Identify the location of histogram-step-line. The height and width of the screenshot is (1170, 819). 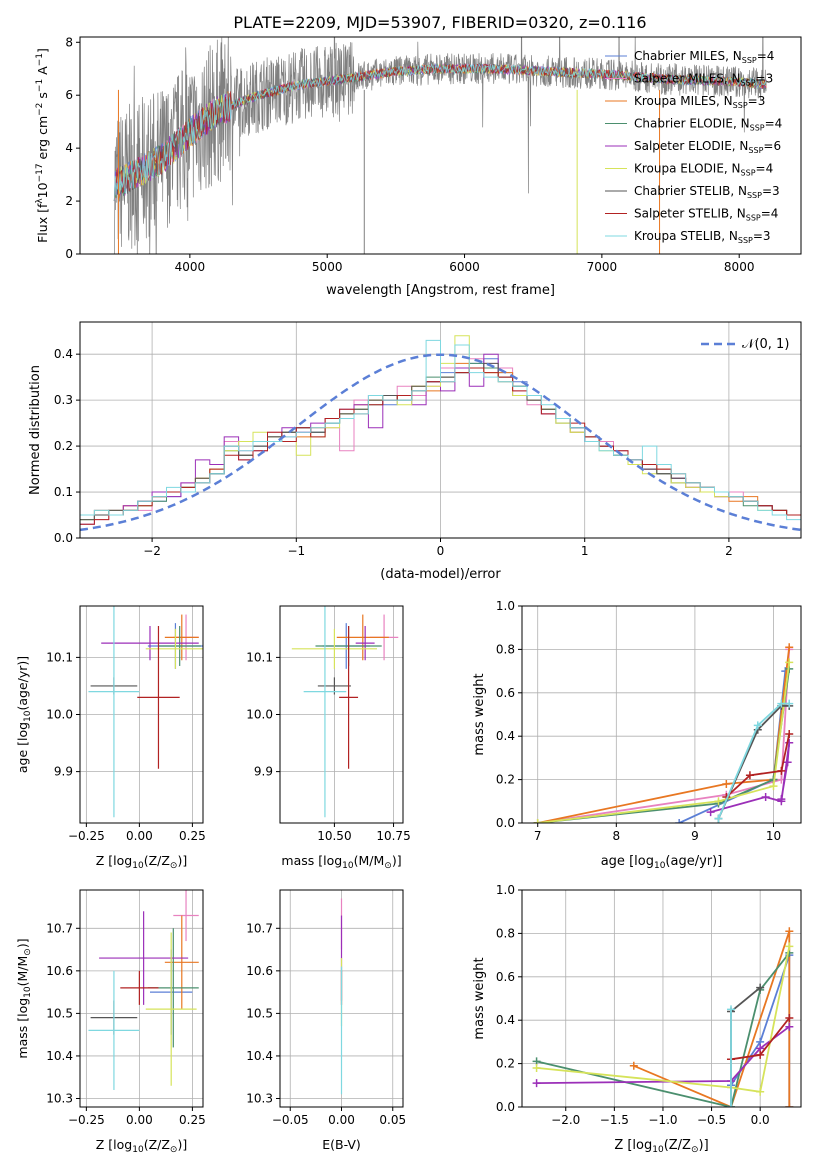
(440, 430).